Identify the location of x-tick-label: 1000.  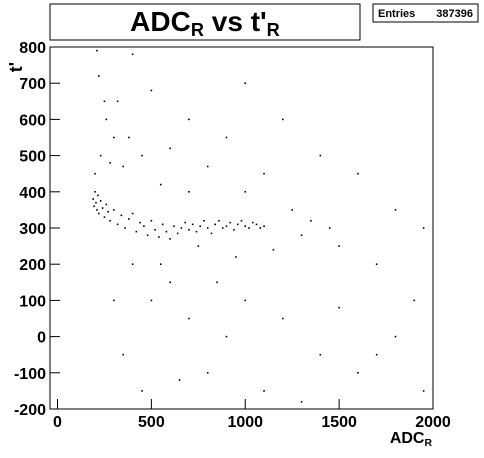
(245, 422).